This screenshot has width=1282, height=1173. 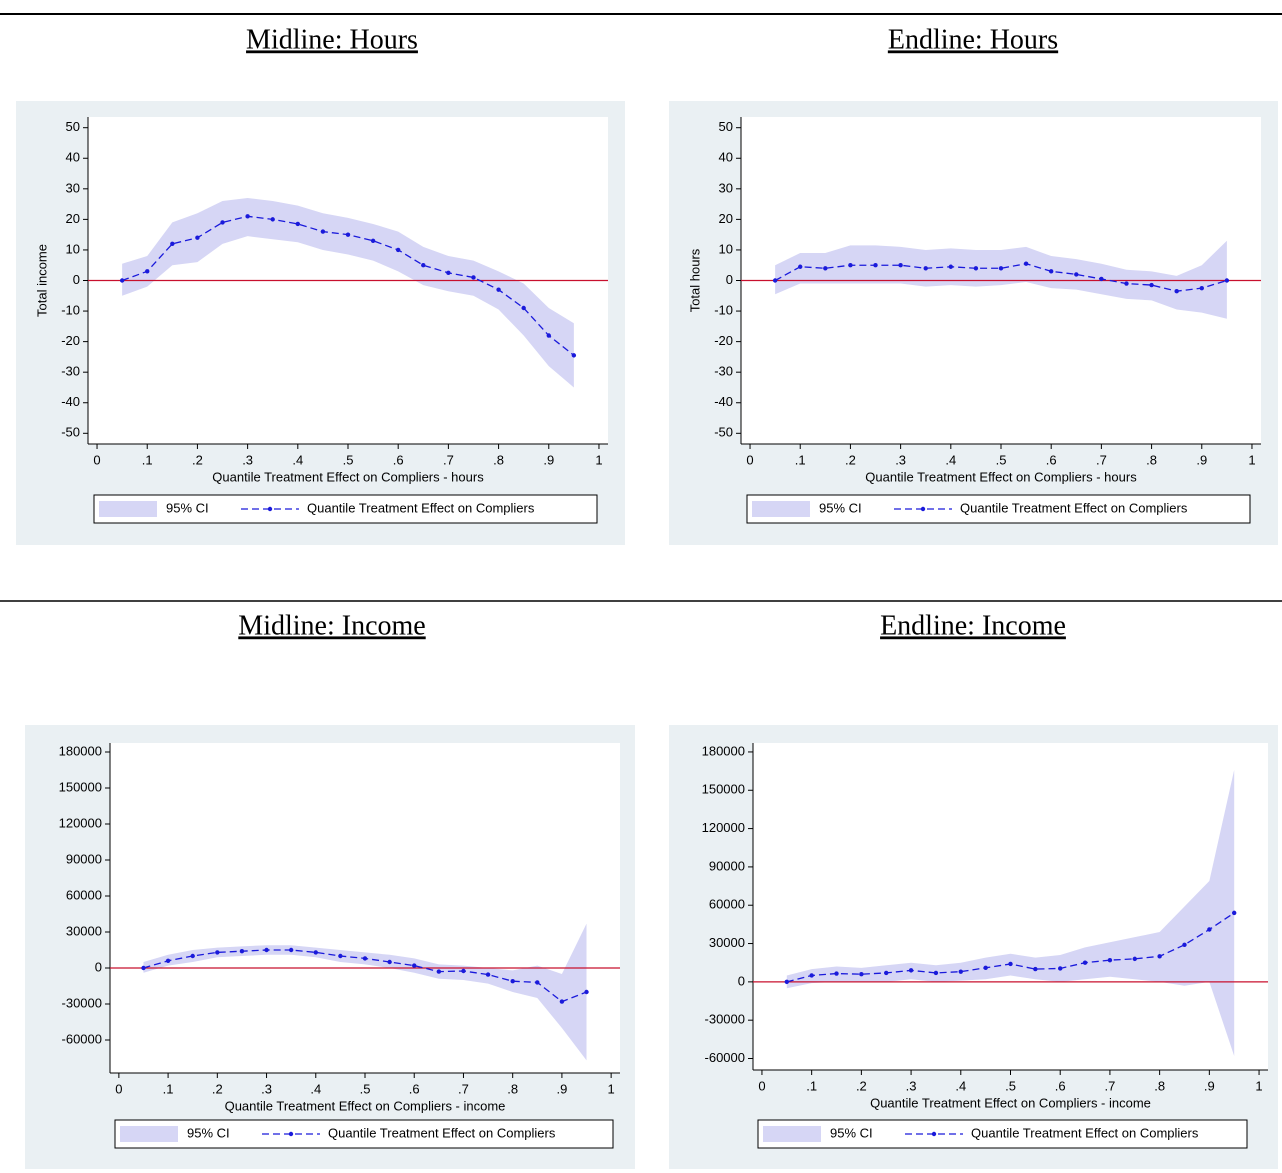 I want to click on y-tick-label: -30000, so click(x=82, y=1002).